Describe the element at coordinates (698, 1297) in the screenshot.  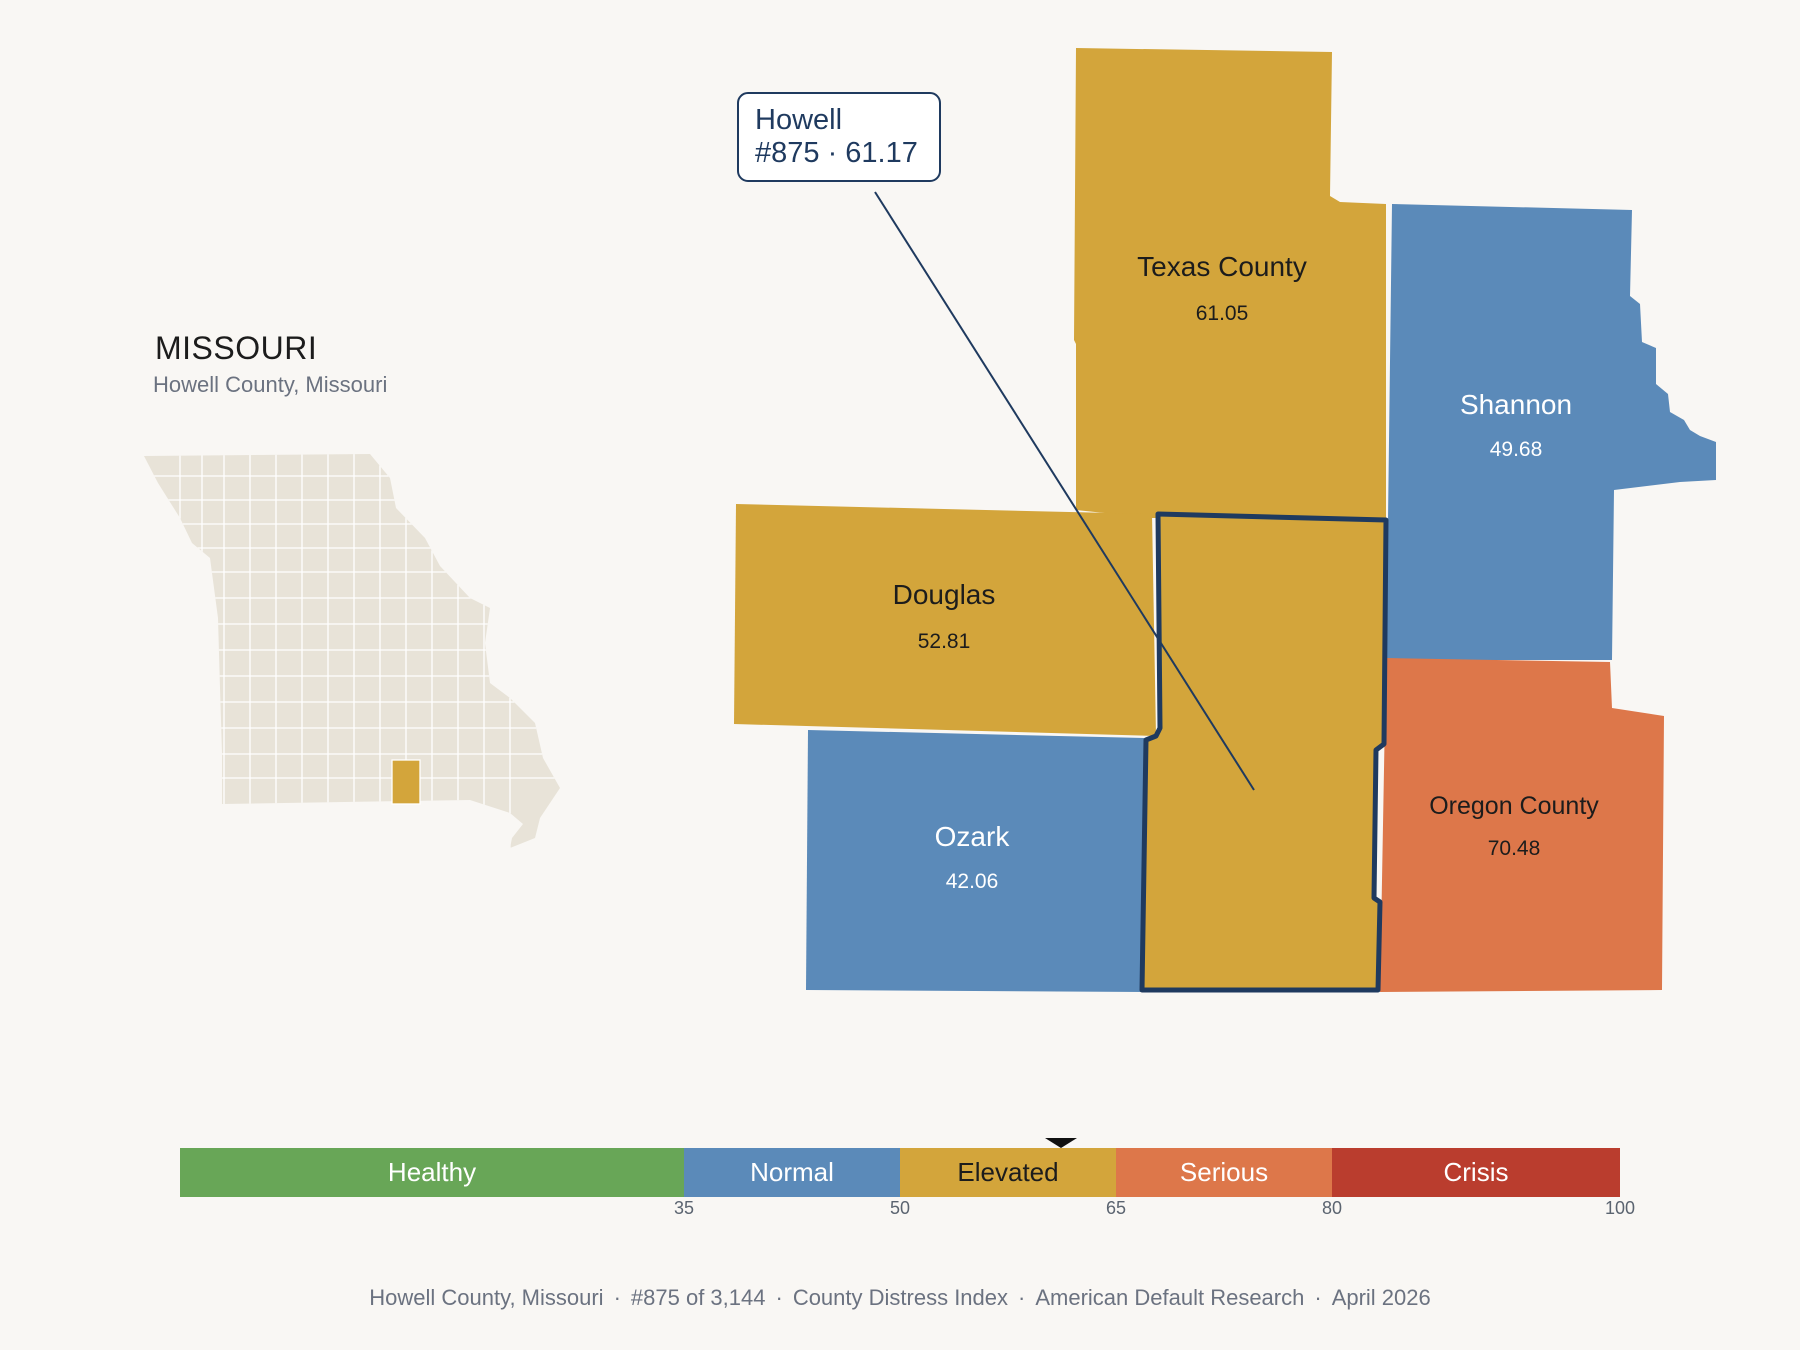
I see `footer-rank: #875 of 3,144` at that location.